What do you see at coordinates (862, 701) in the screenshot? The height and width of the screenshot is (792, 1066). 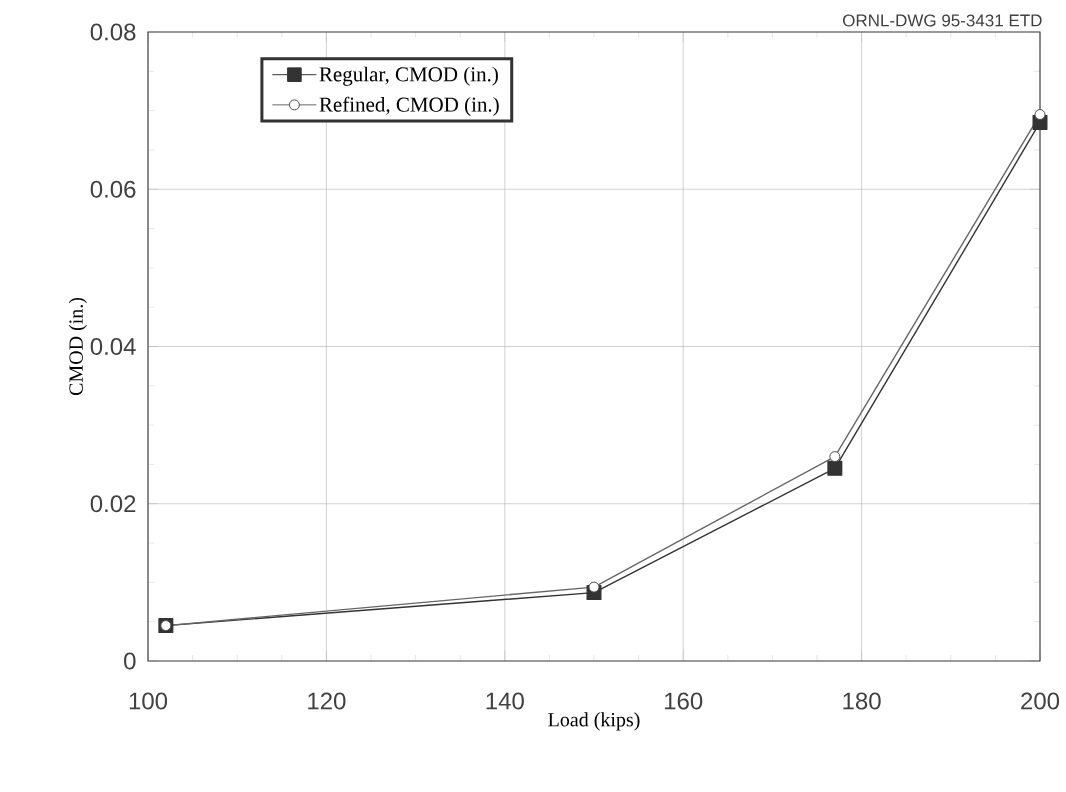 I see `x-tick-label: 180` at bounding box center [862, 701].